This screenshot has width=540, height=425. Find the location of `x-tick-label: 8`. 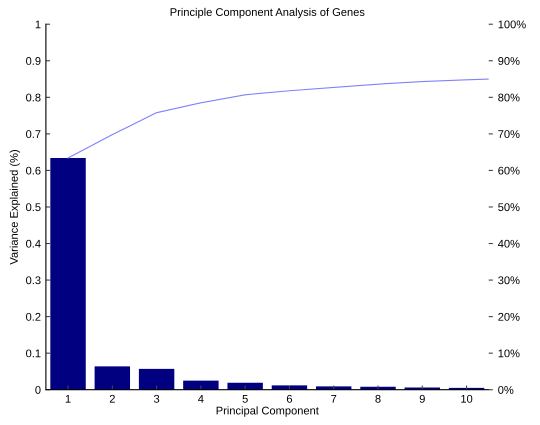

x-tick-label: 8 is located at coordinates (378, 398).